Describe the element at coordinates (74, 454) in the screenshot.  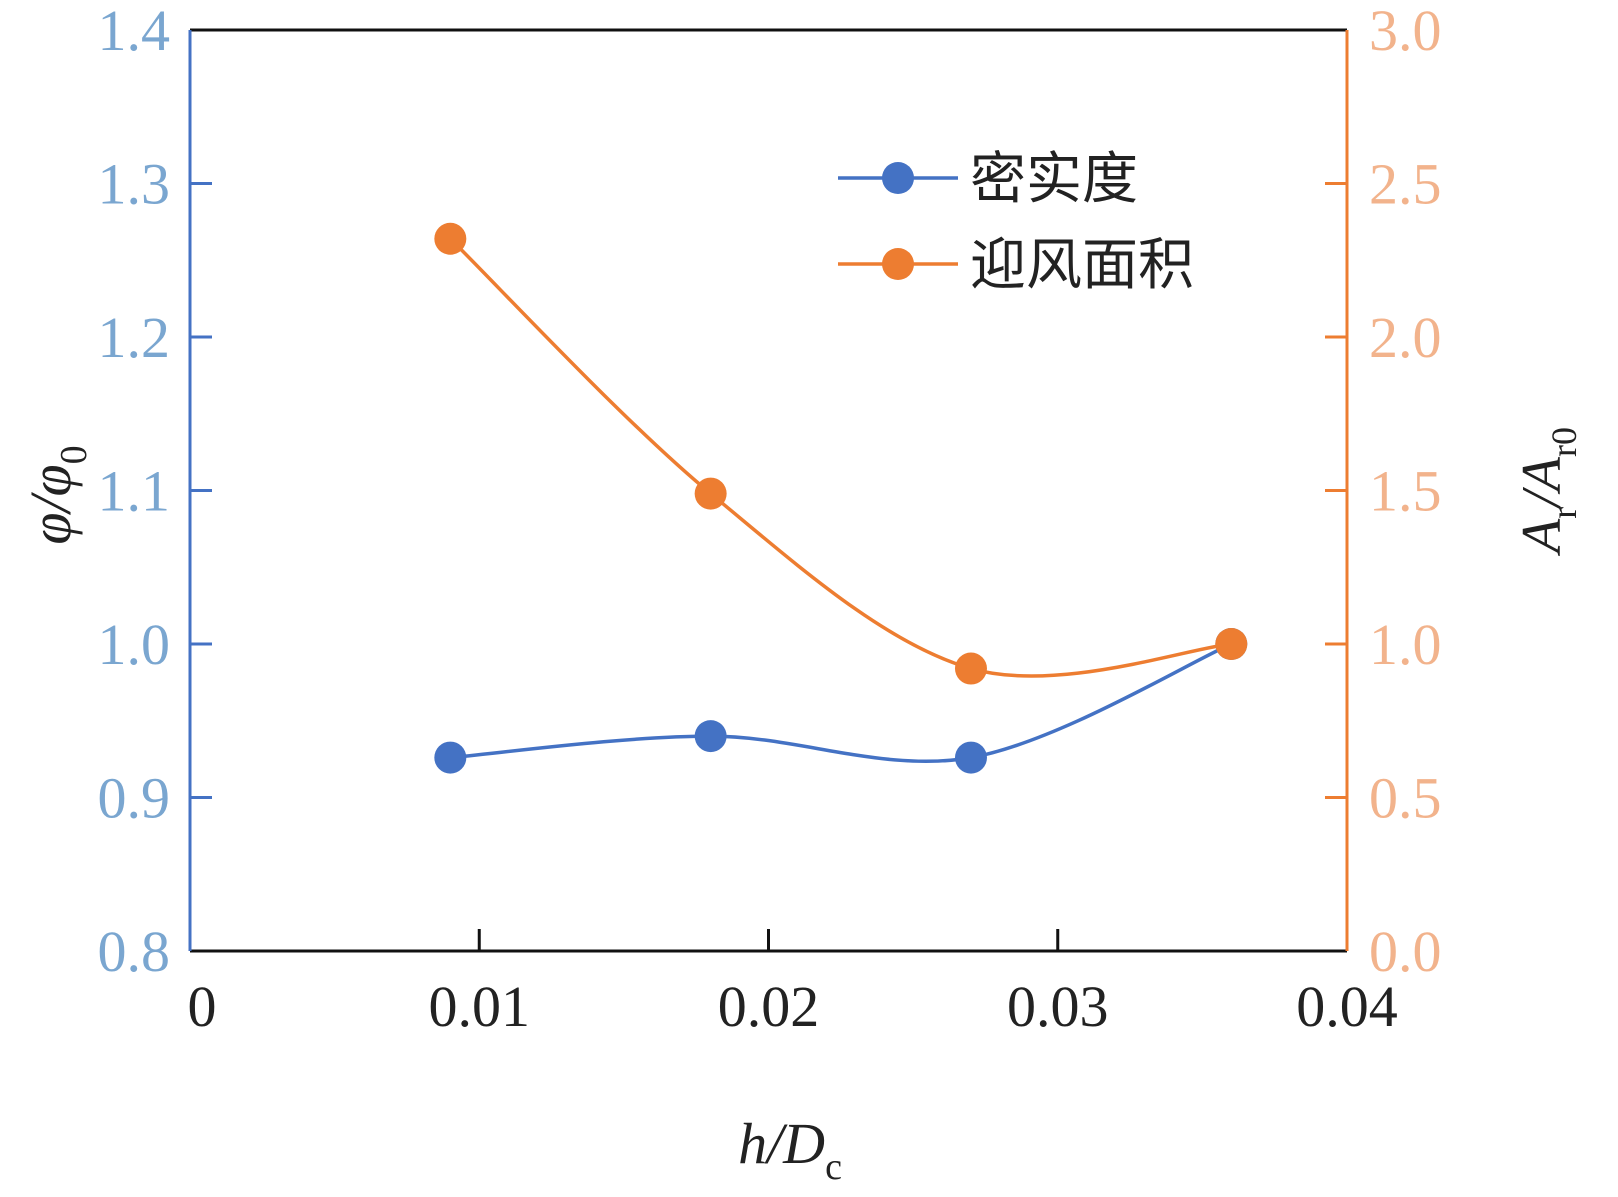
I see `y-left-axis-label-sub: 0` at that location.